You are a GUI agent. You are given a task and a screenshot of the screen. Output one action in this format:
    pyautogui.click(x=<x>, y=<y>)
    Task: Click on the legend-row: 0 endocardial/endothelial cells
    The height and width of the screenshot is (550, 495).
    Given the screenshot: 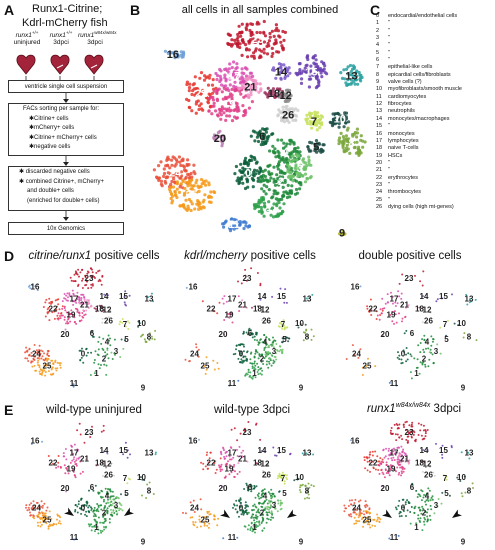 What is the action you would take?
    pyautogui.click(x=419, y=16)
    